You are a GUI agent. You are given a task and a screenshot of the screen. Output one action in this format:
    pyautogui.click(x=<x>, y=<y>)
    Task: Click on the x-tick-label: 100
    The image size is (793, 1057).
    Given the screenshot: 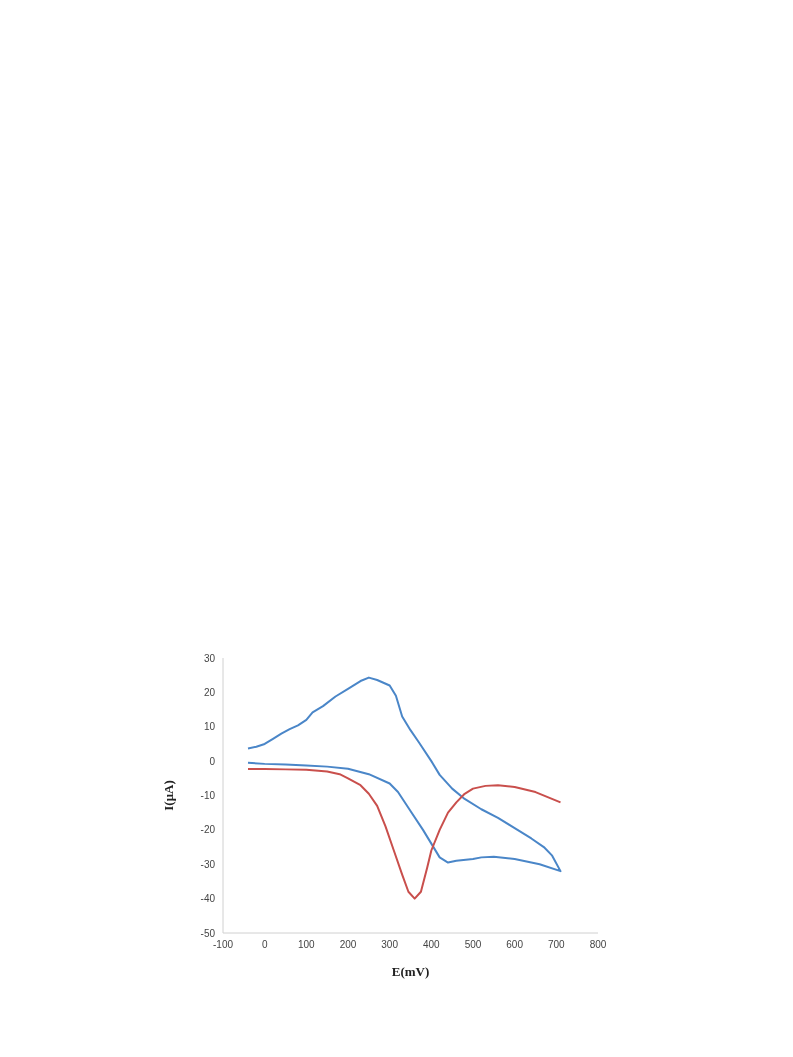 What is the action you would take?
    pyautogui.click(x=306, y=945)
    